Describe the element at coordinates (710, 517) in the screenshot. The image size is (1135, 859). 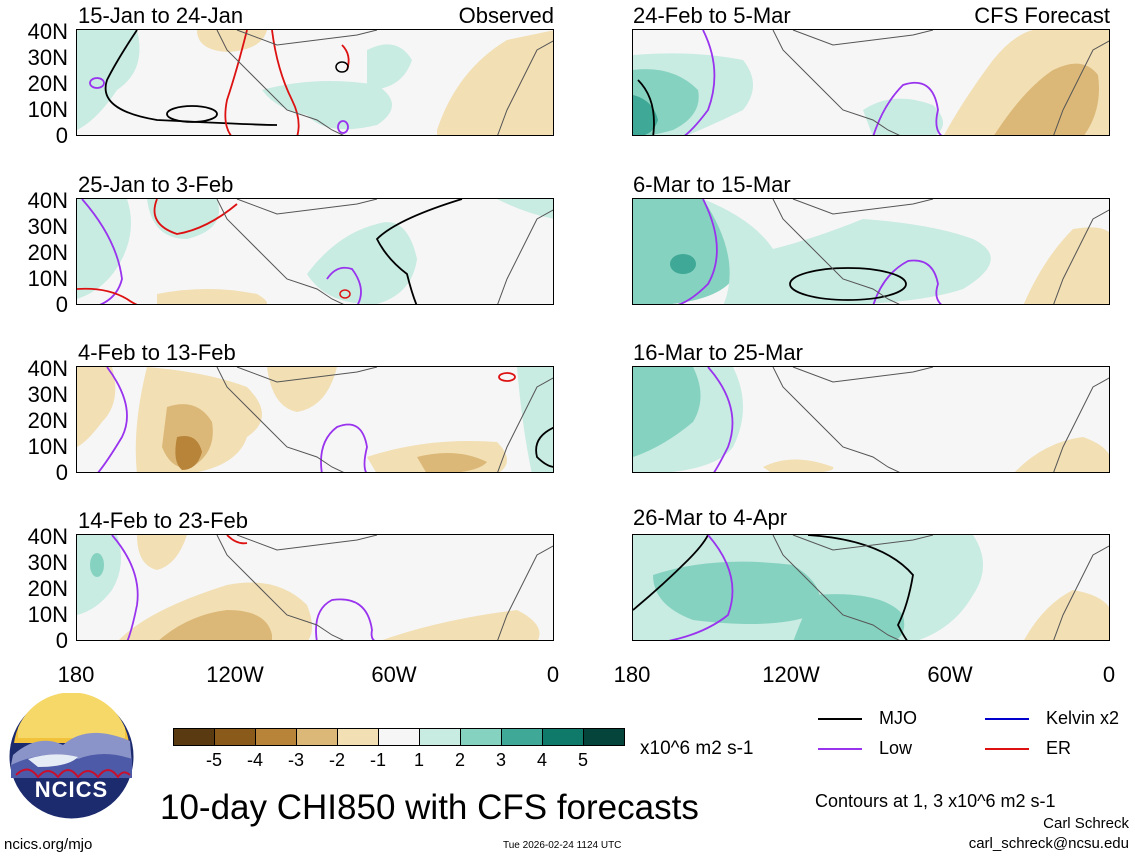
I see `panel-right-4-title: 26-Mar to 4-Apr` at that location.